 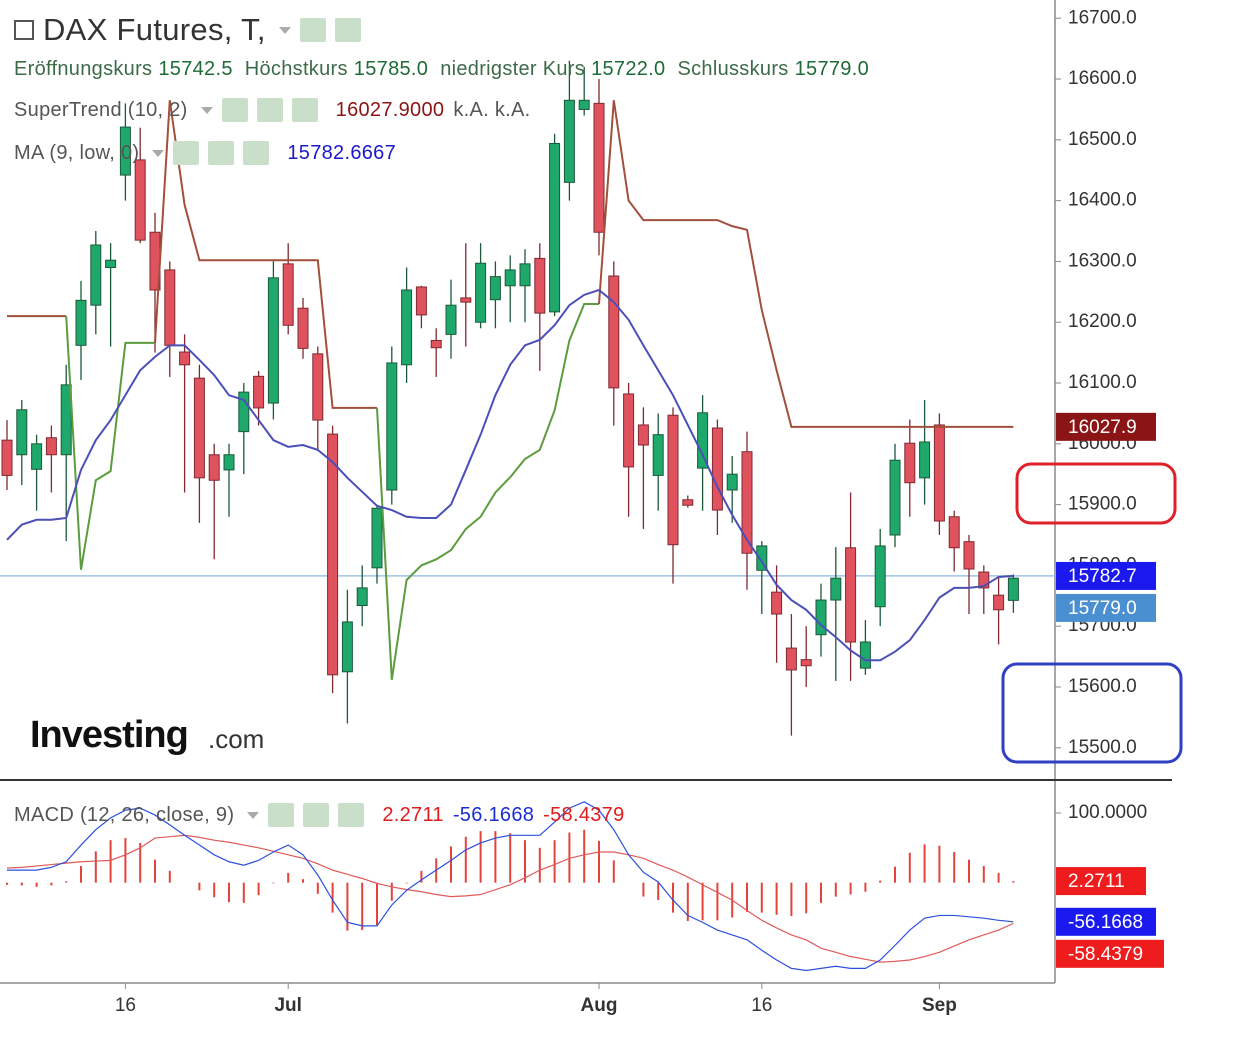 What do you see at coordinates (1102, 17) in the screenshot?
I see `y-tick-label: 16700.0` at bounding box center [1102, 17].